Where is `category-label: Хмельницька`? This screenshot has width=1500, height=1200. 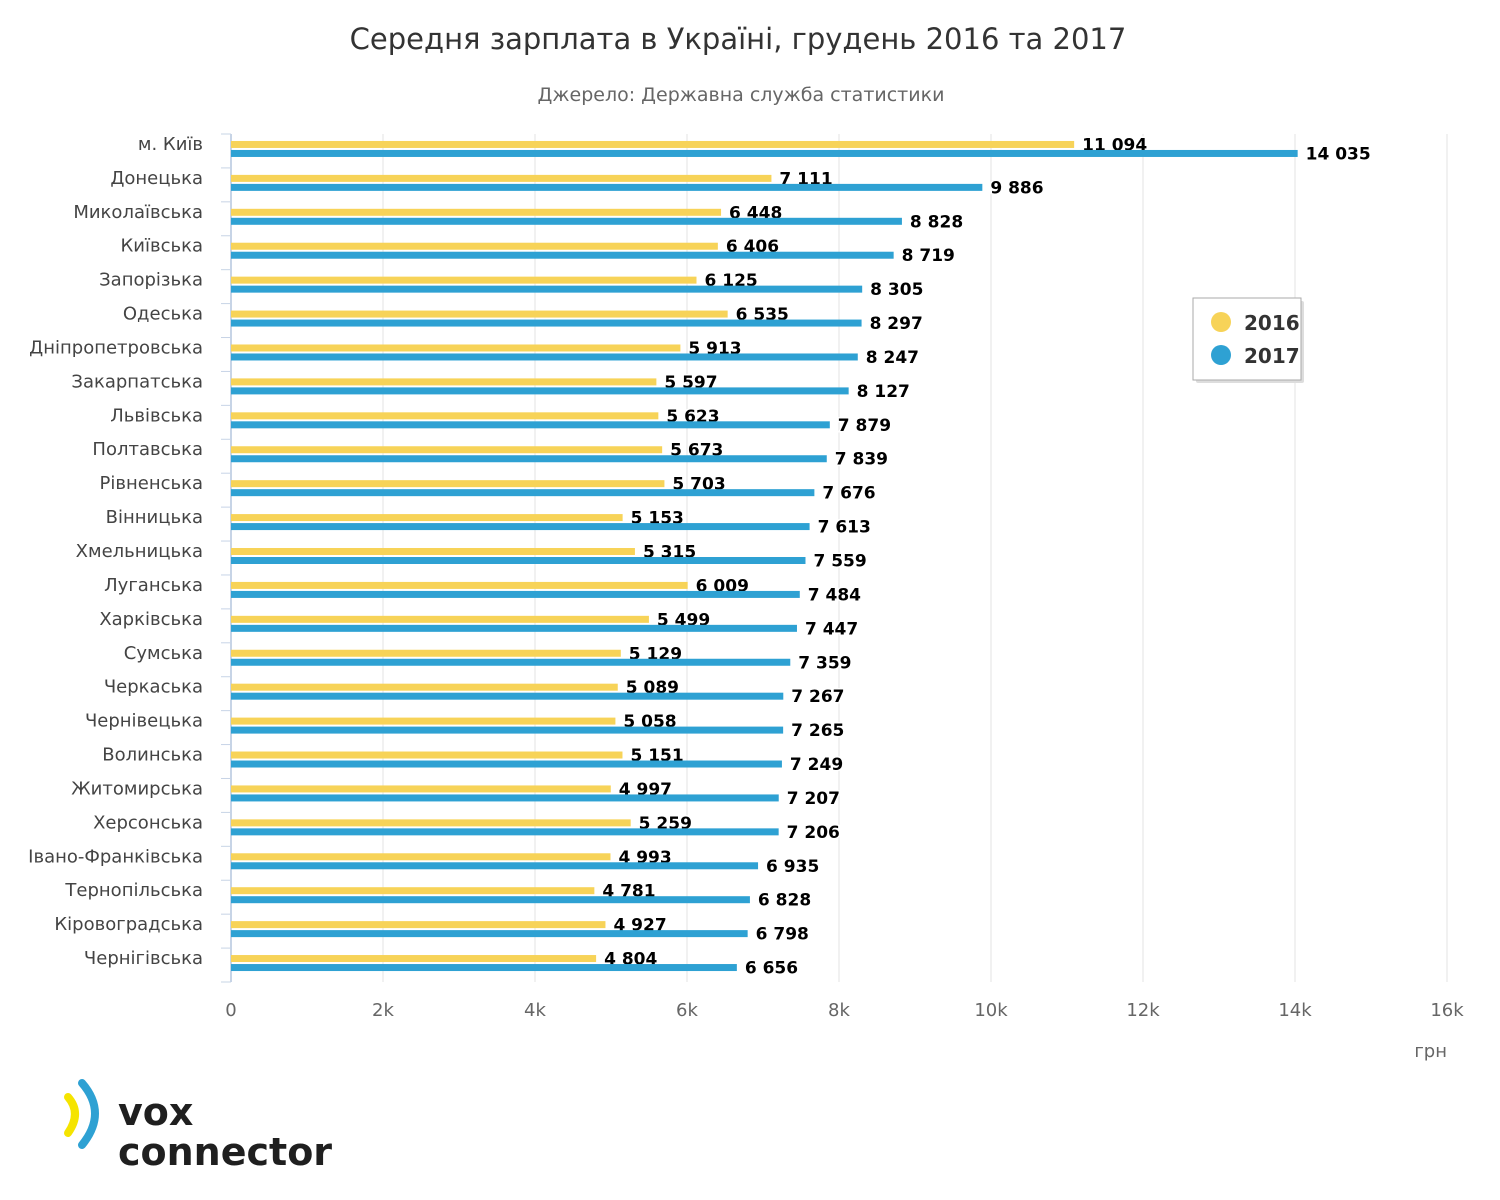 category-label: Хмельницька is located at coordinates (139, 551).